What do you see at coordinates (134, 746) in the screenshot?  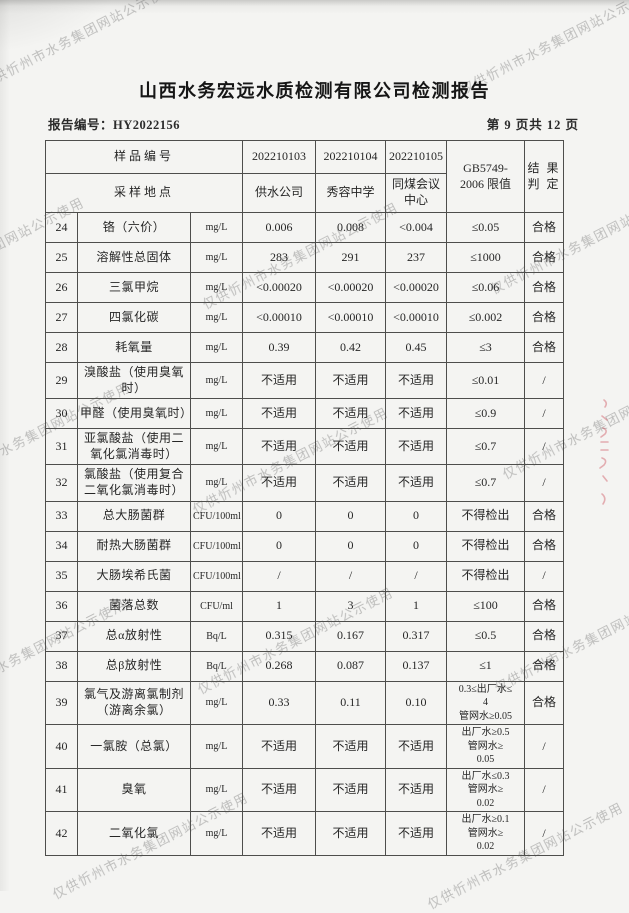 I see `parameter-name: 一氯胺（总氯）` at bounding box center [134, 746].